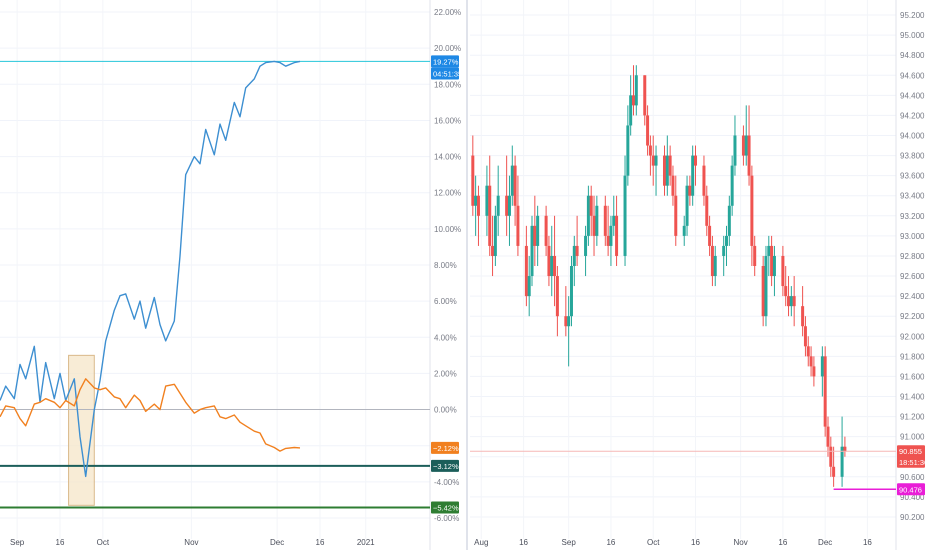 This screenshot has width=932, height=550. What do you see at coordinates (81, 430) in the screenshot?
I see `highlight-rectangle` at bounding box center [81, 430].